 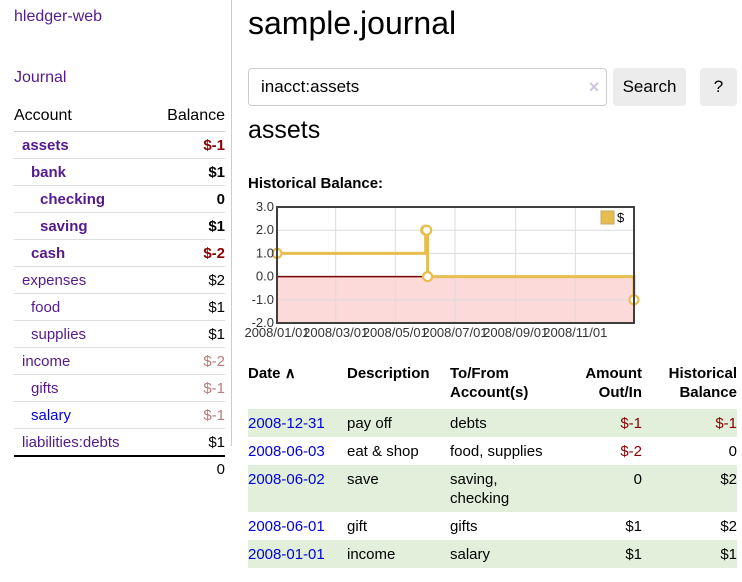 What do you see at coordinates (263, 299) in the screenshot?
I see `y-axis-tick-label: -1.0` at bounding box center [263, 299].